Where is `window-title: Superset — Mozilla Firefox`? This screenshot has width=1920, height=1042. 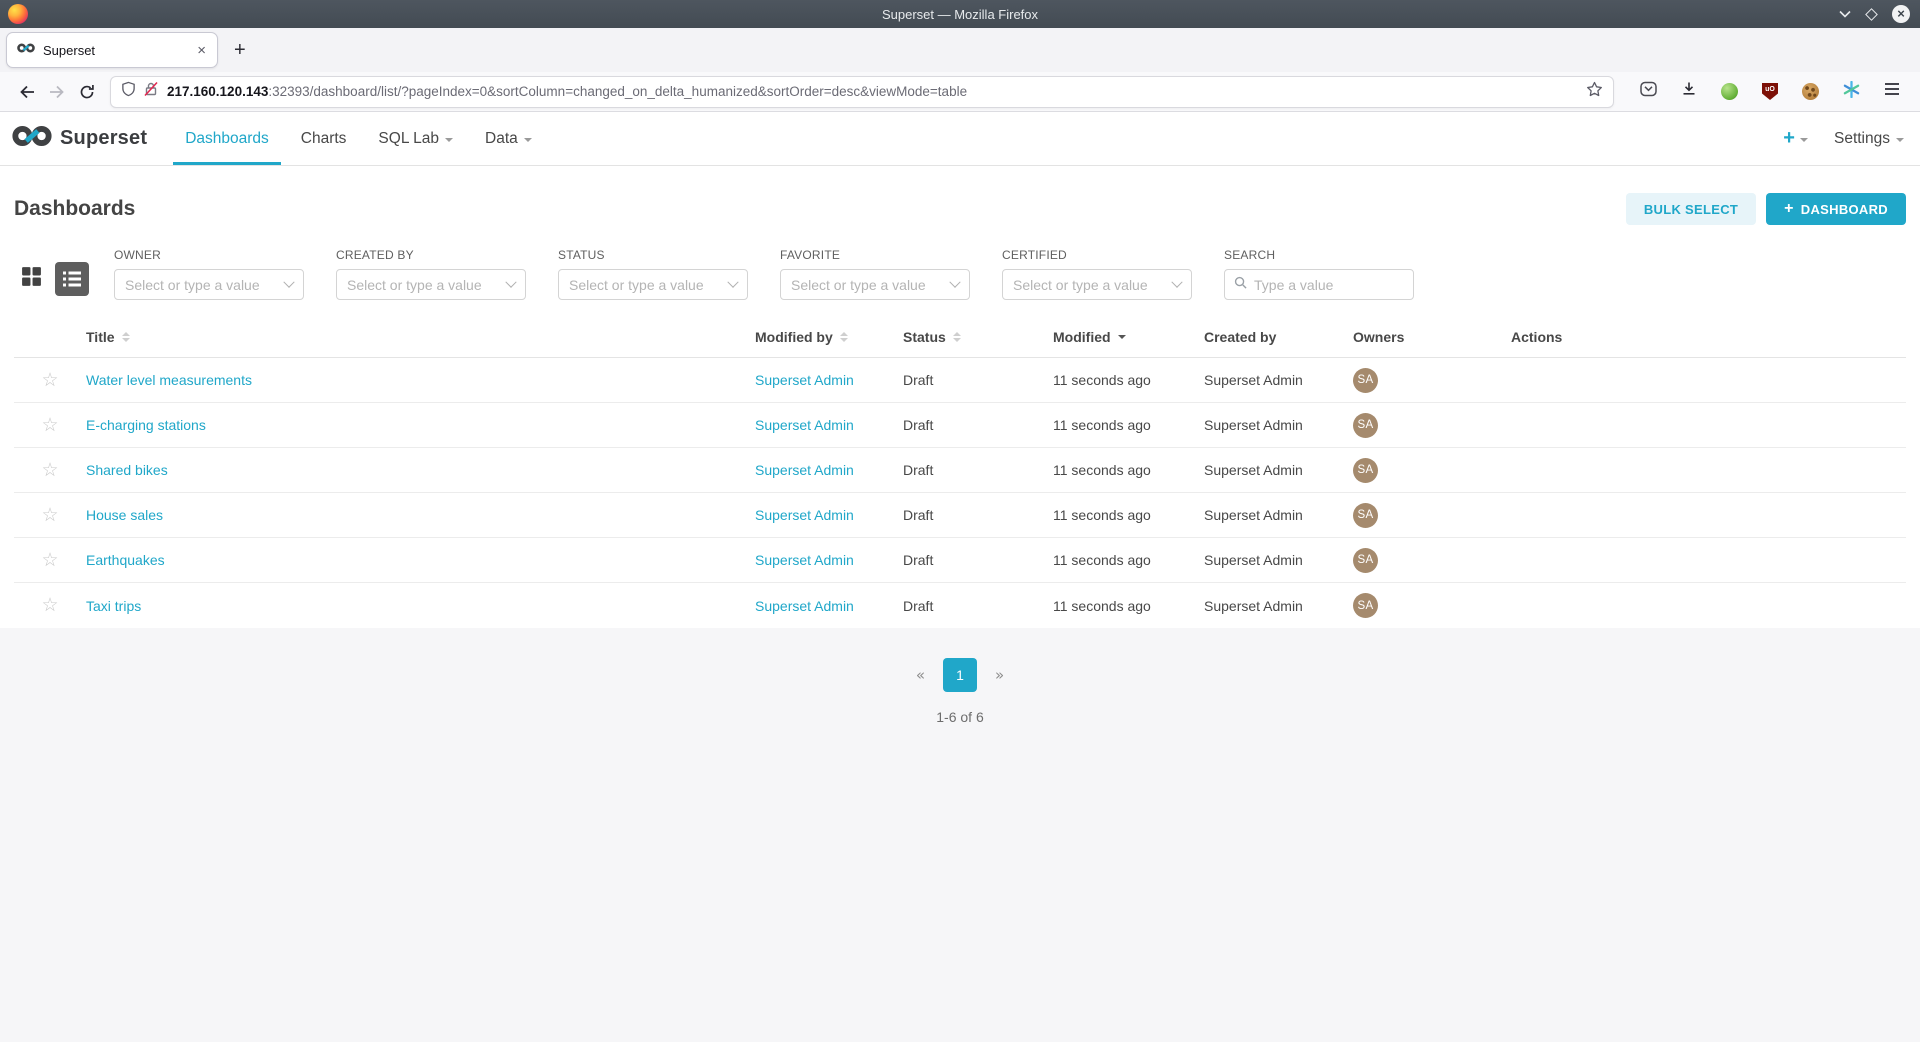 window-title: Superset — Mozilla Firefox is located at coordinates (960, 14).